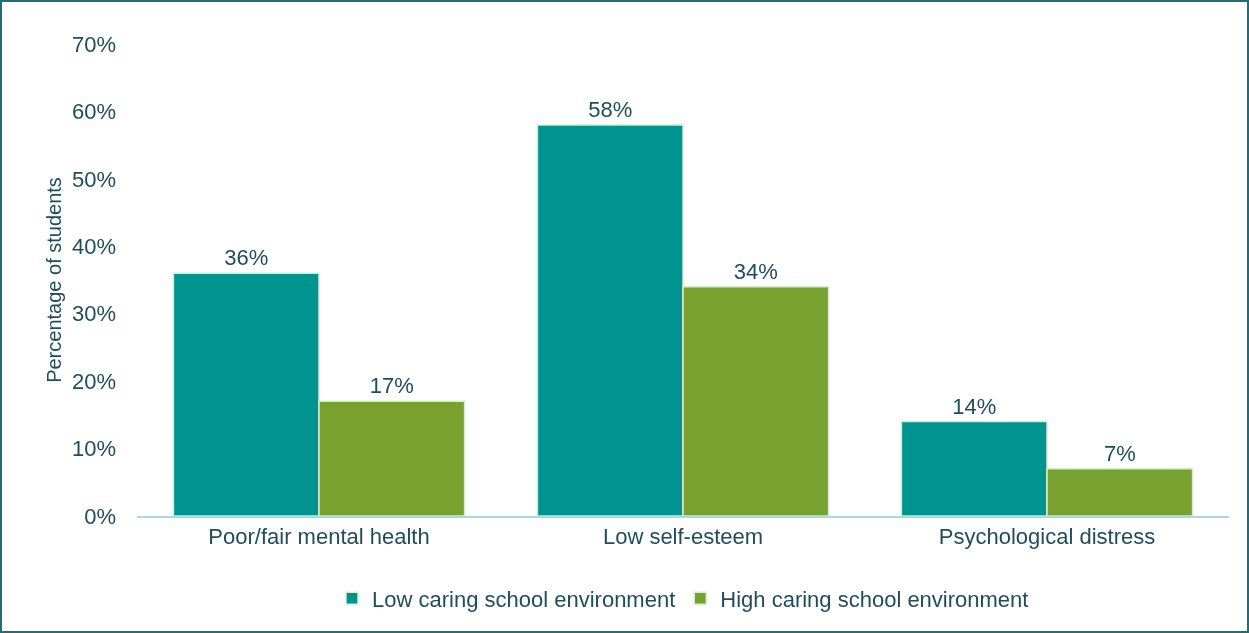 This screenshot has width=1249, height=633. What do you see at coordinates (1047, 537) in the screenshot?
I see `x-tick-label: Psychological distress` at bounding box center [1047, 537].